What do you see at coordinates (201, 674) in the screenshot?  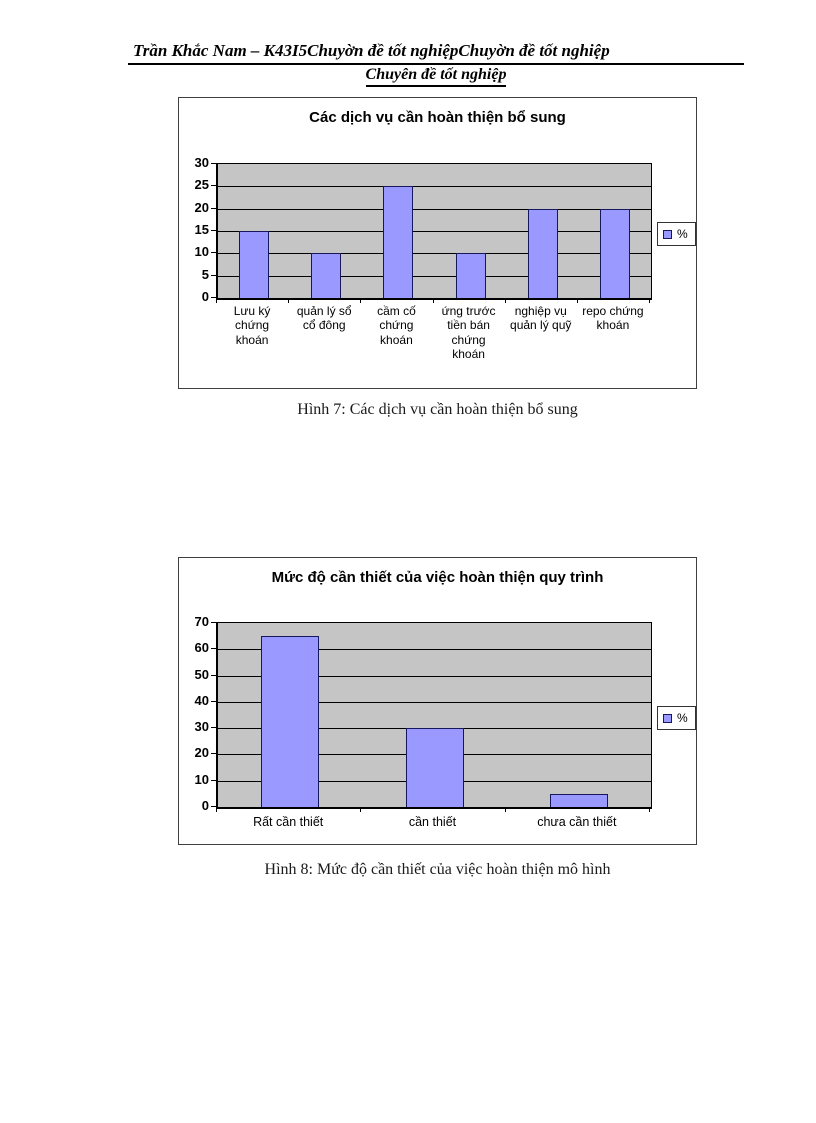 I see `y-axis-label: 50` at bounding box center [201, 674].